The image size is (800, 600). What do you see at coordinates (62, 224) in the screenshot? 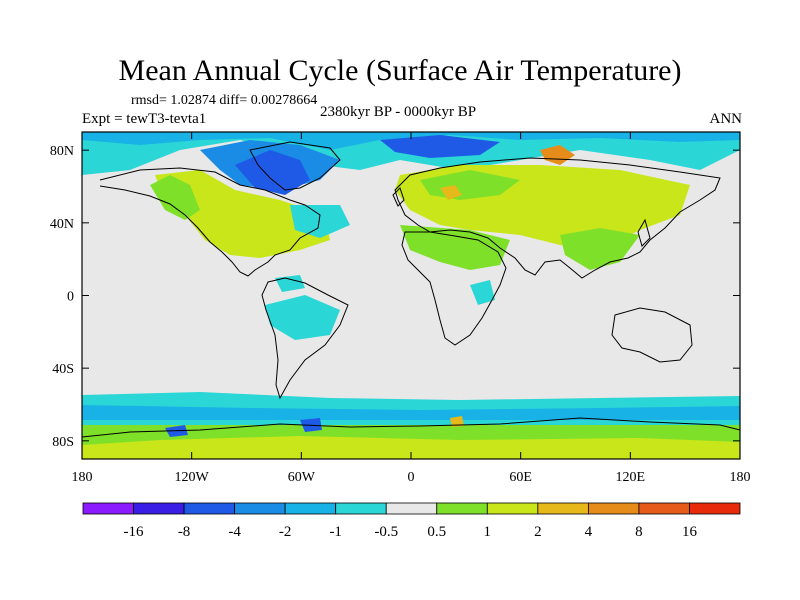
I see `y-tick-label: 40N` at bounding box center [62, 224].